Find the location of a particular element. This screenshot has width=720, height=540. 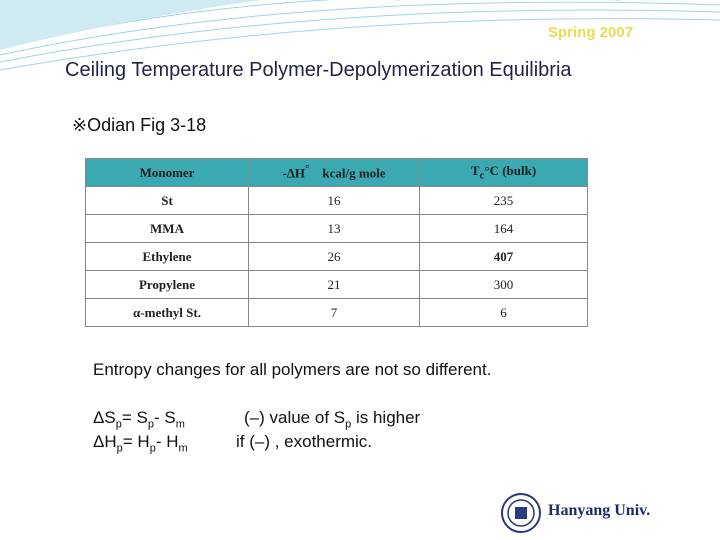

header-cell: Tc°C (bulk) is located at coordinates (503, 172).